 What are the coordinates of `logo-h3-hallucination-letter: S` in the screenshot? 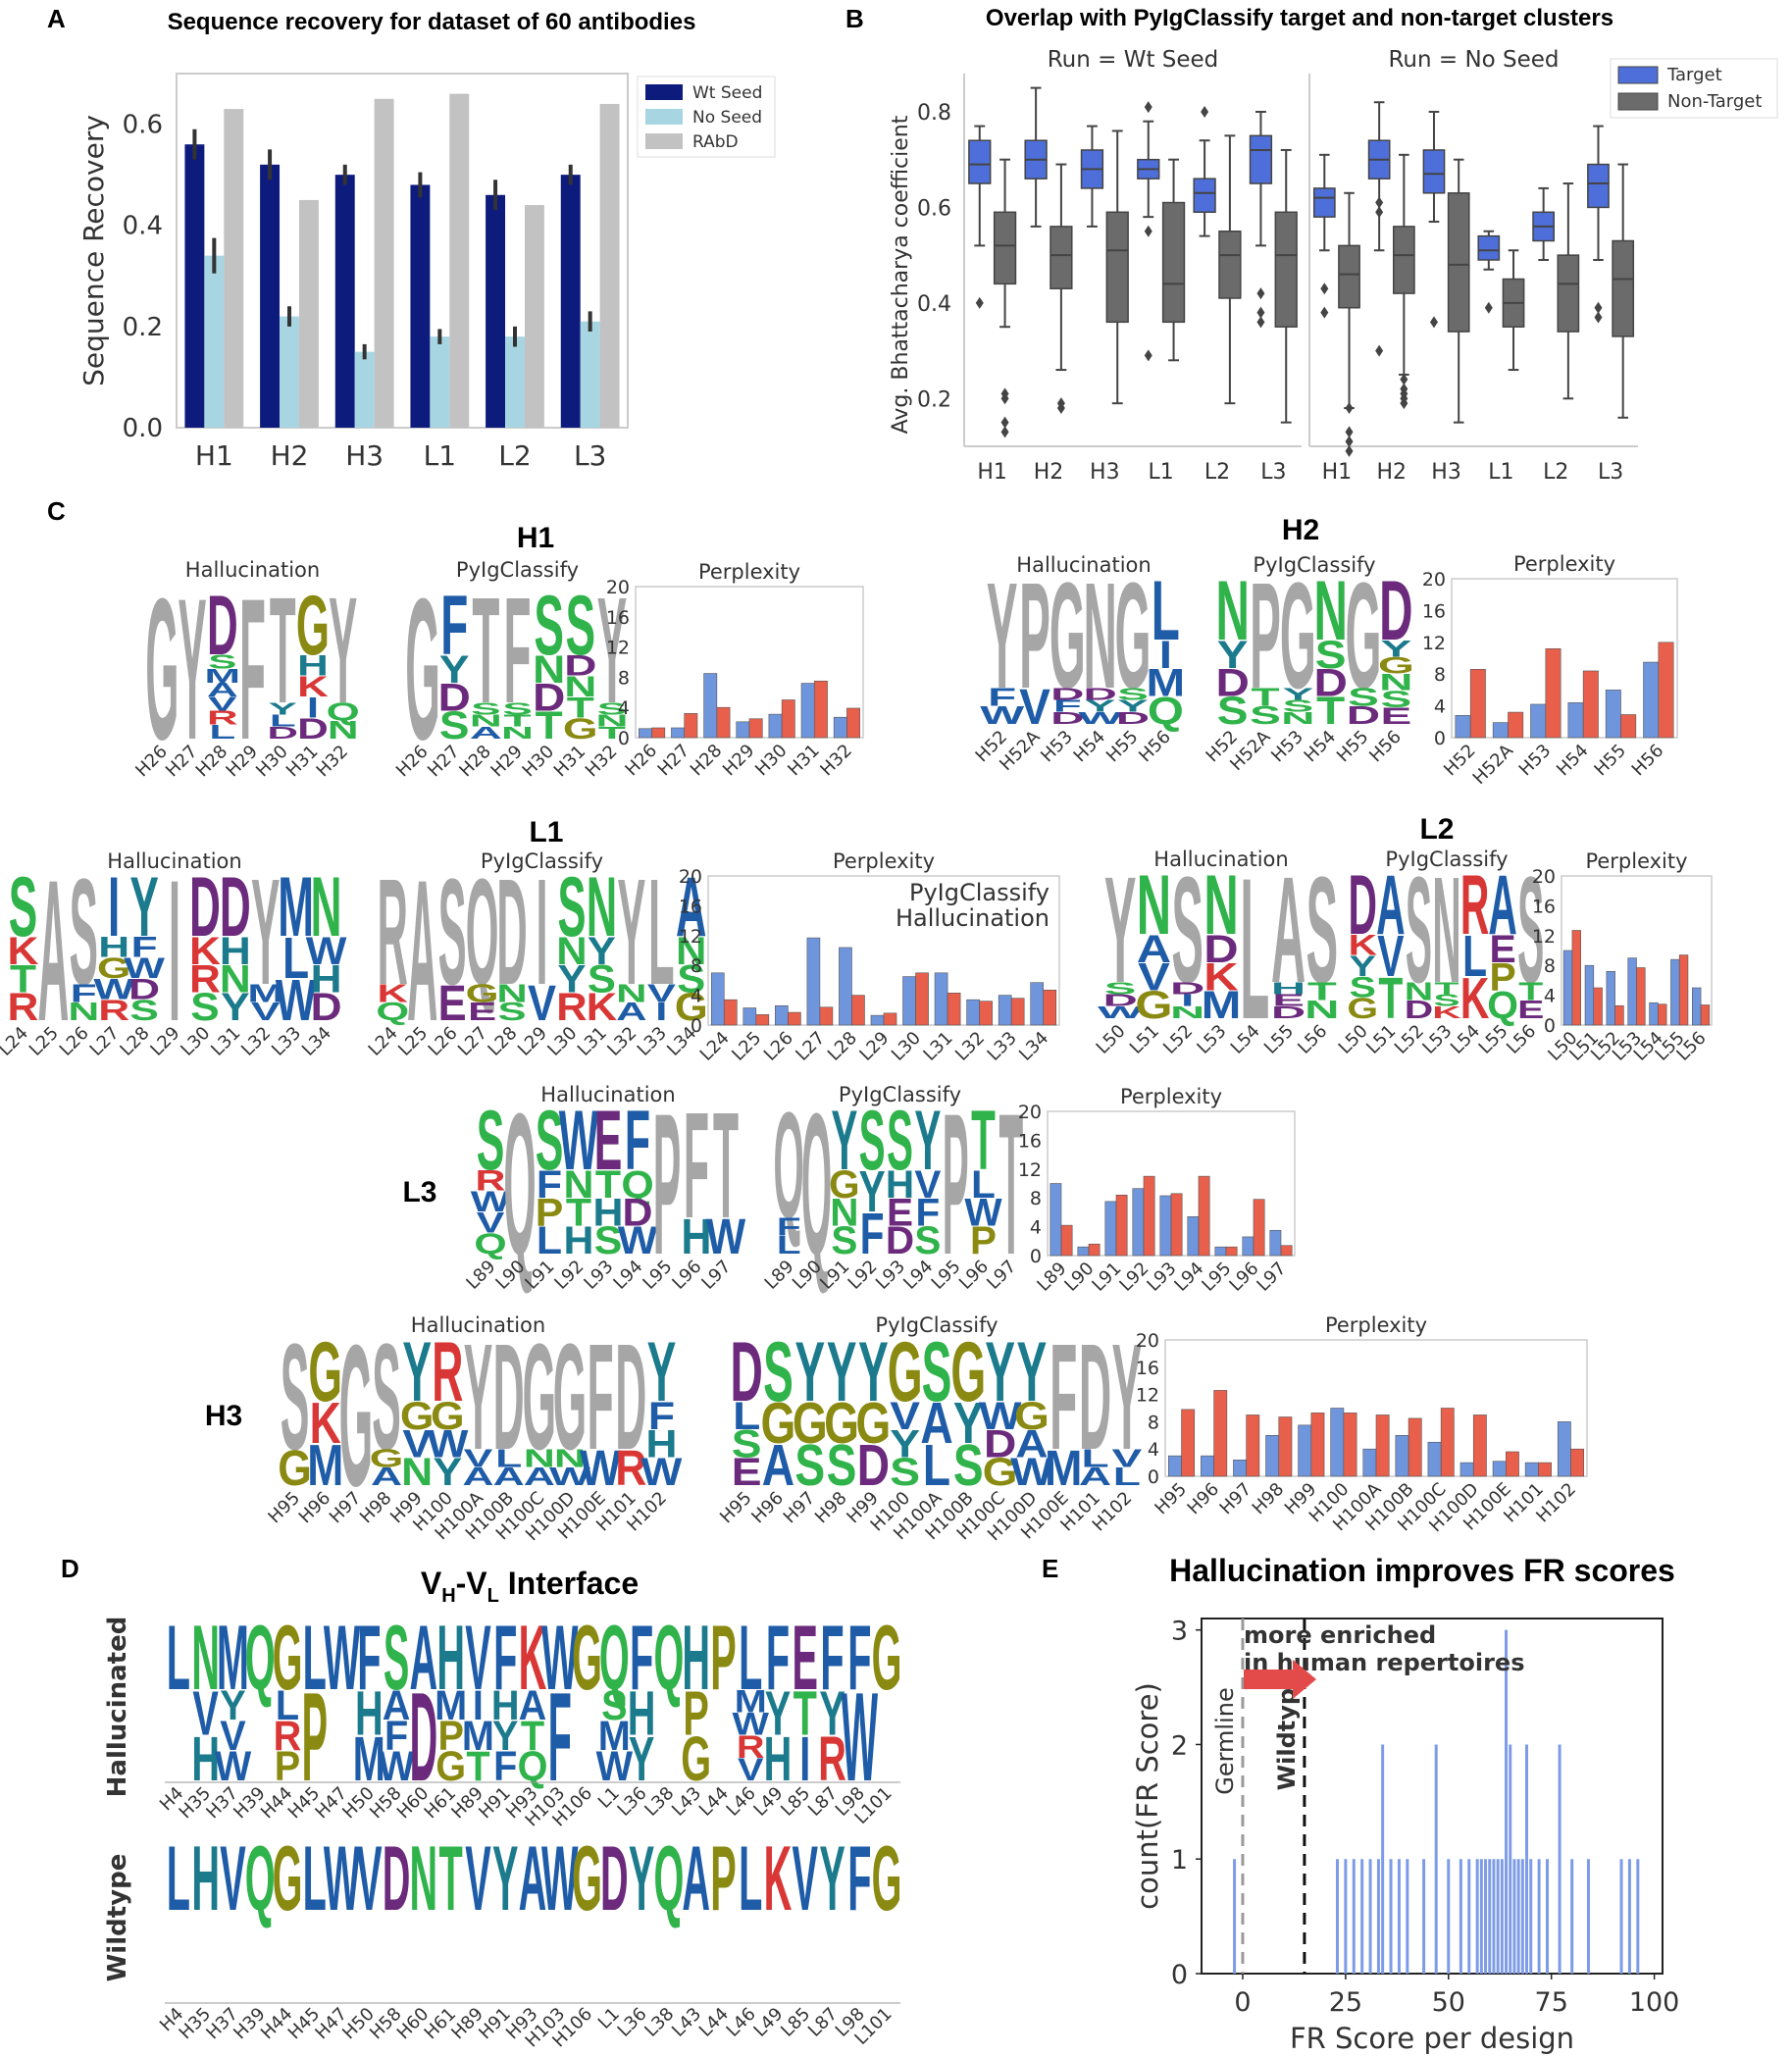 It's located at (295, 1397).